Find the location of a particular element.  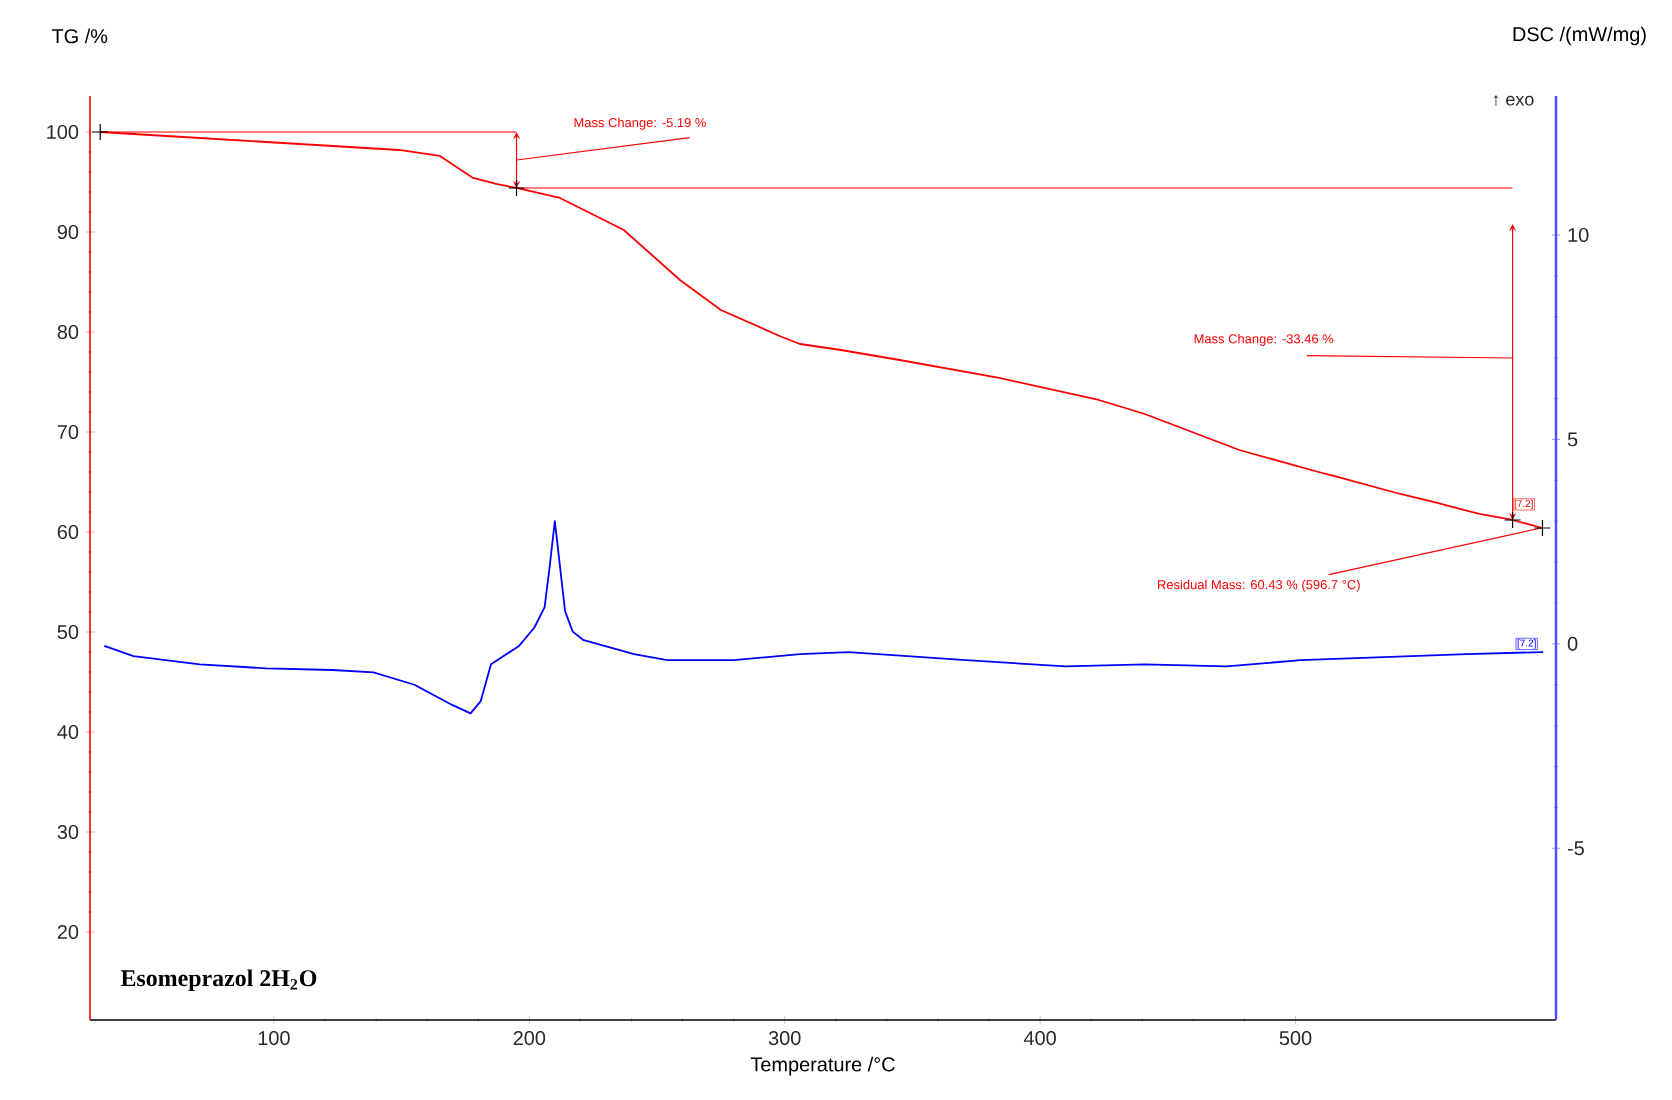

y-axis-title: TG /% is located at coordinates (79, 36).